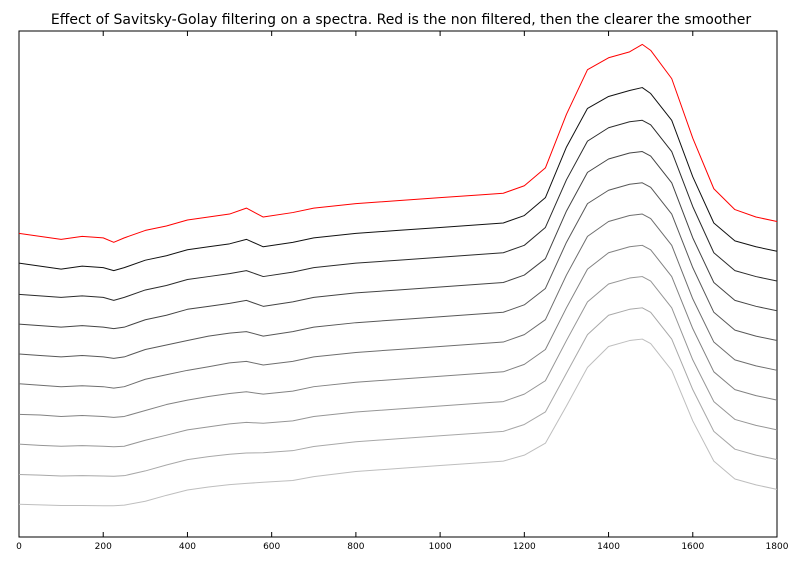 This screenshot has height=567, width=803. I want to click on x-tick-label-6: 1200, so click(524, 547).